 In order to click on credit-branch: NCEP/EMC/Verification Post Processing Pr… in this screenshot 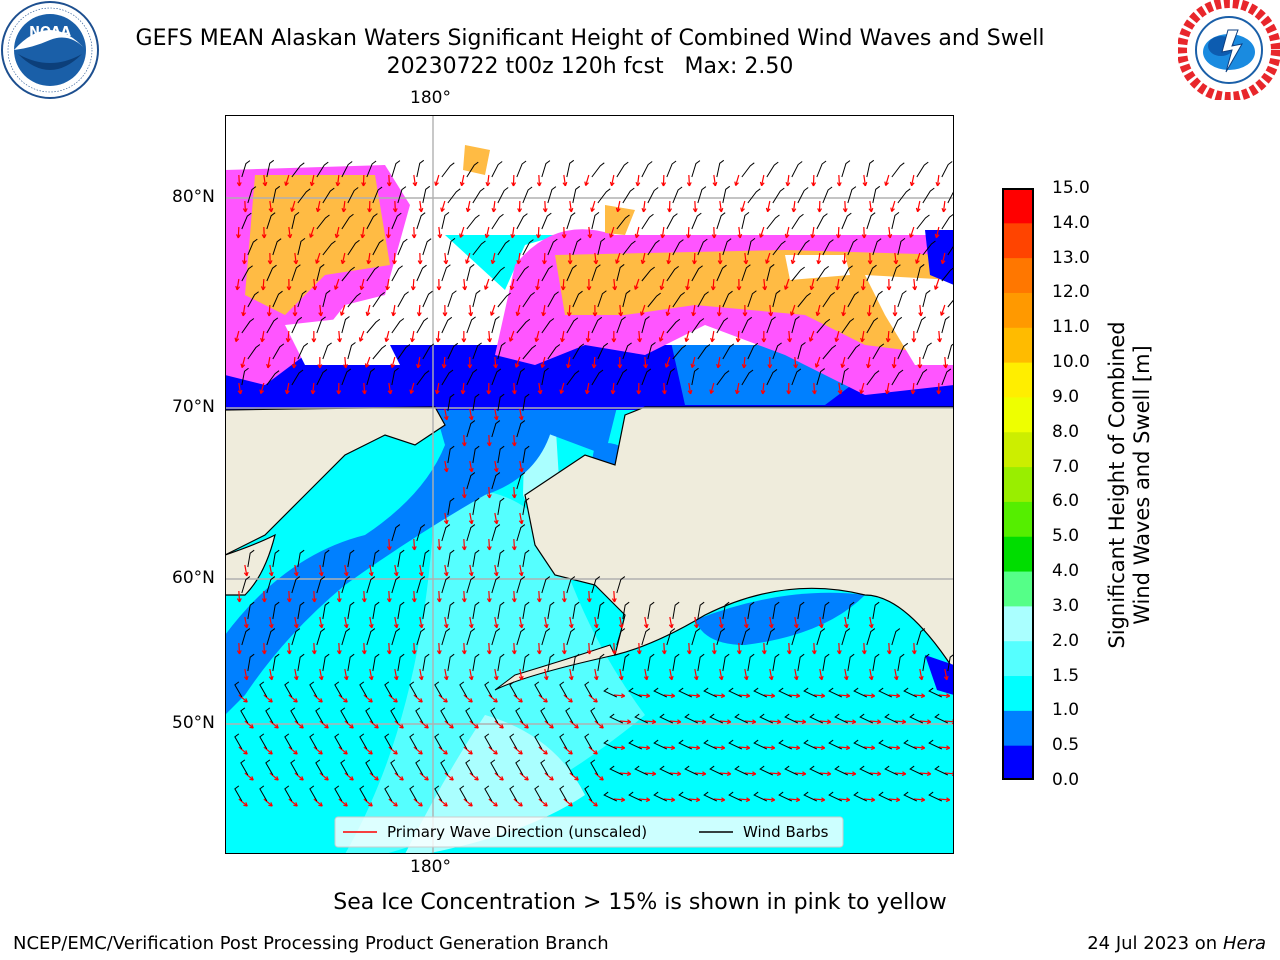, I will do `click(311, 943)`.